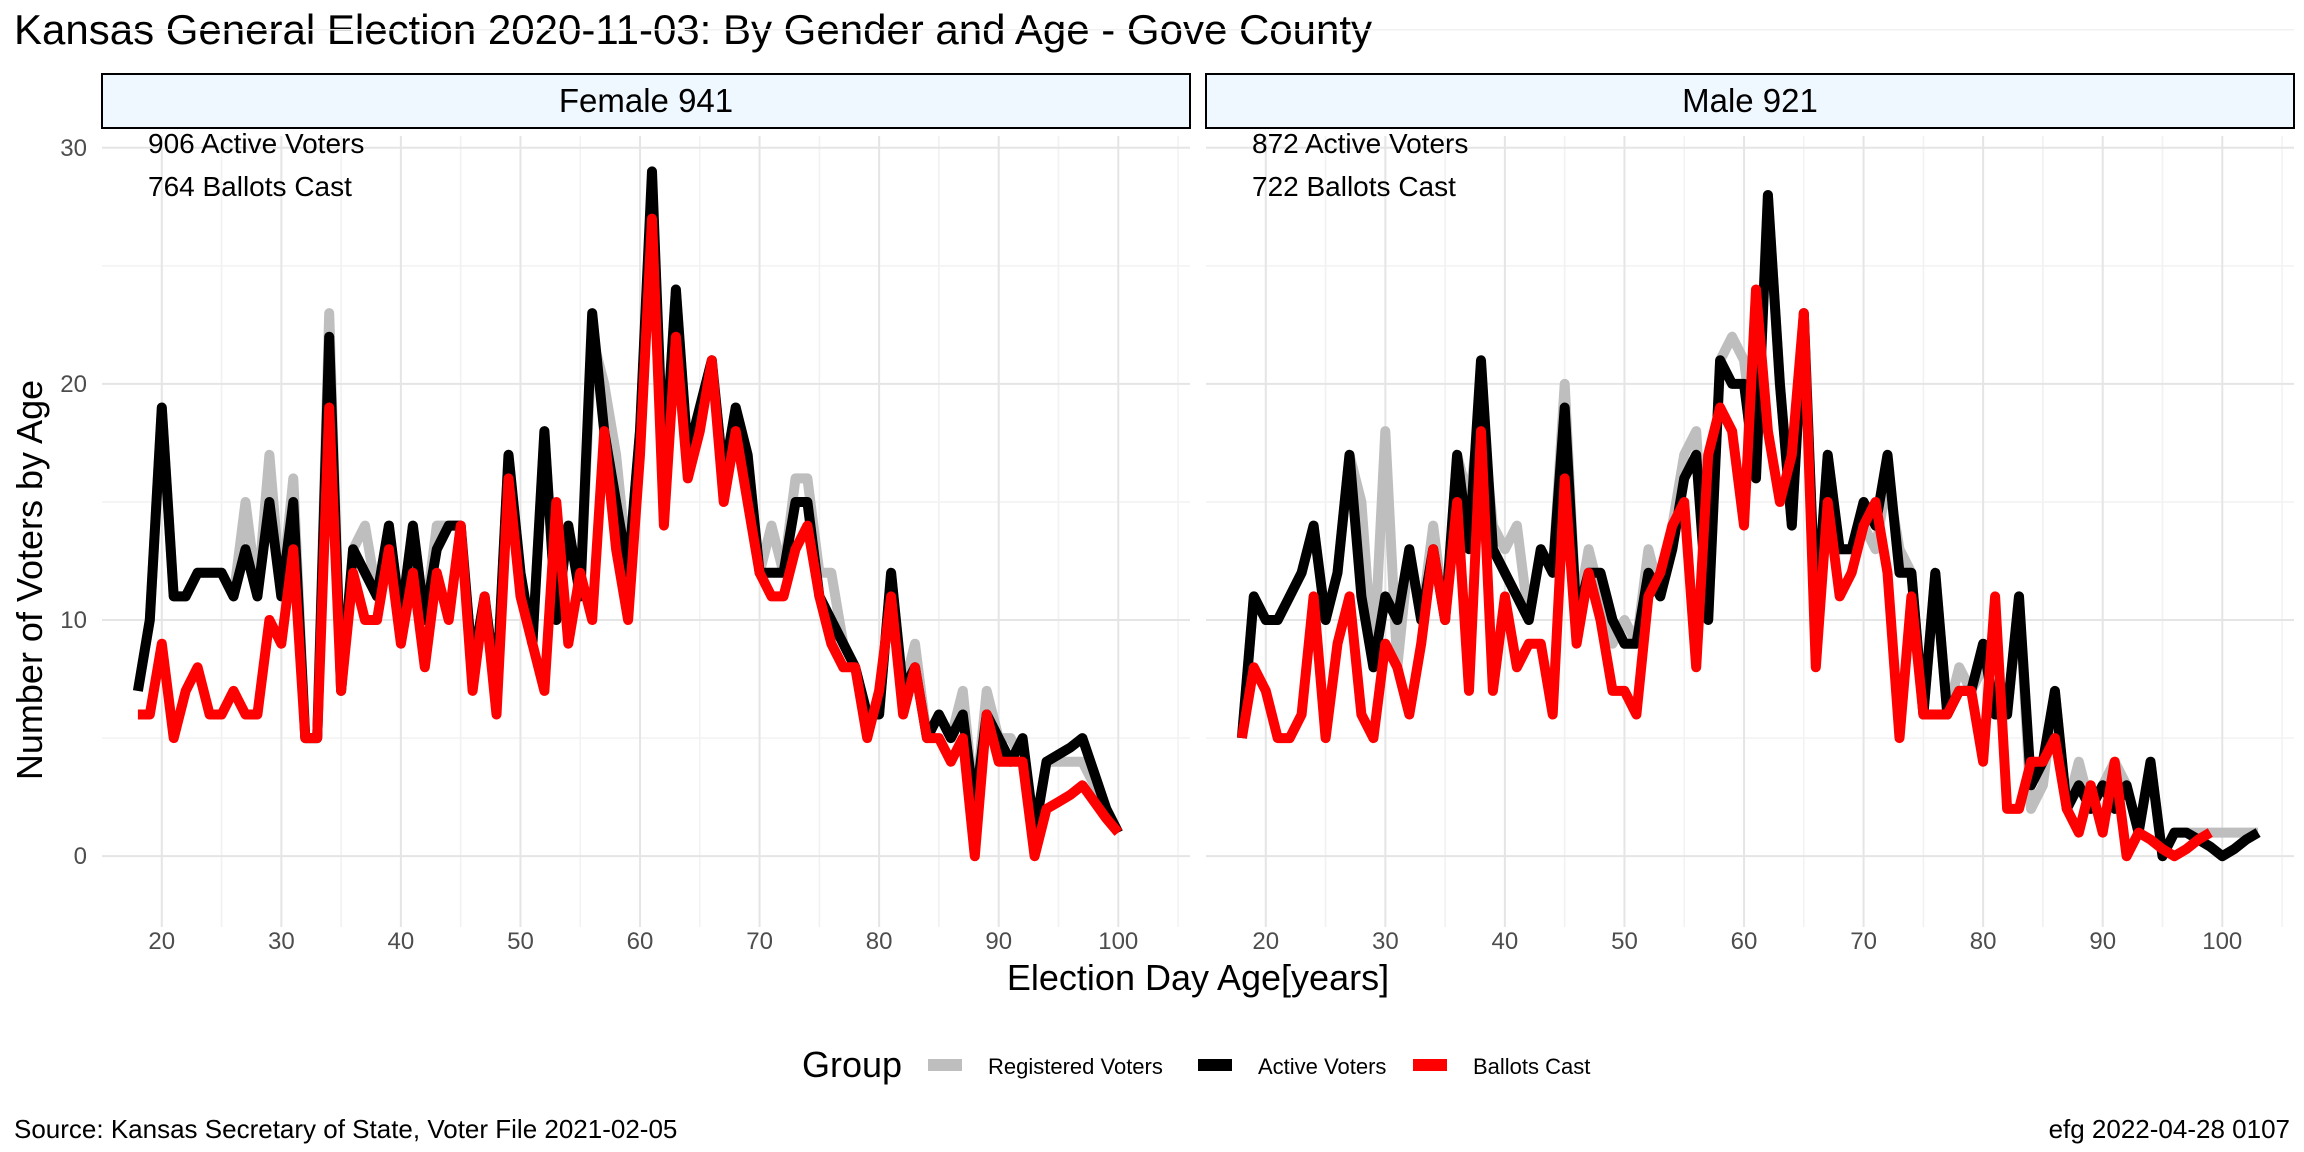 This screenshot has width=2304, height=1152. Describe the element at coordinates (1322, 1066) in the screenshot. I see `legend-label-active: Active Voters` at that location.